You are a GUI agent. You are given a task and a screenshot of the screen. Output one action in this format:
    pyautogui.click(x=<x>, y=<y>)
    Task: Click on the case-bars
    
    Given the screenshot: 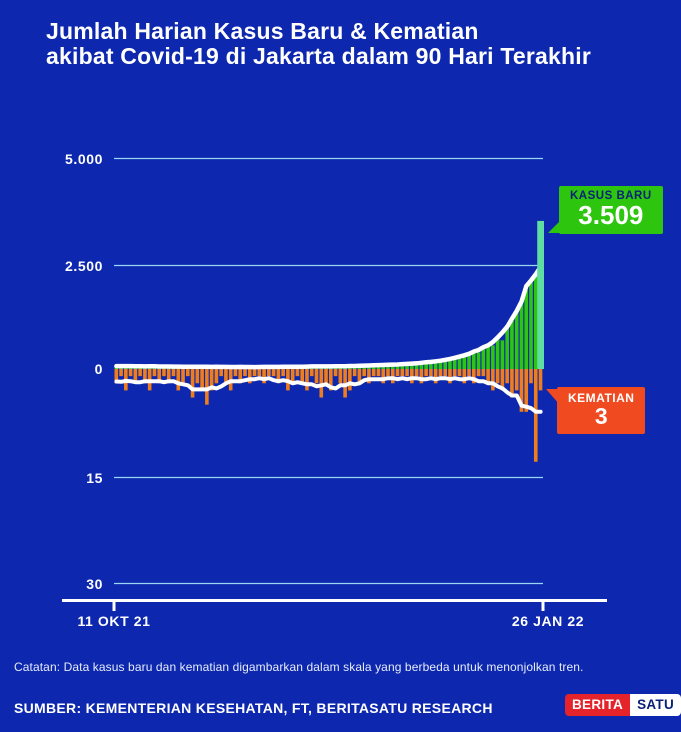 What is the action you would take?
    pyautogui.click(x=326, y=321)
    